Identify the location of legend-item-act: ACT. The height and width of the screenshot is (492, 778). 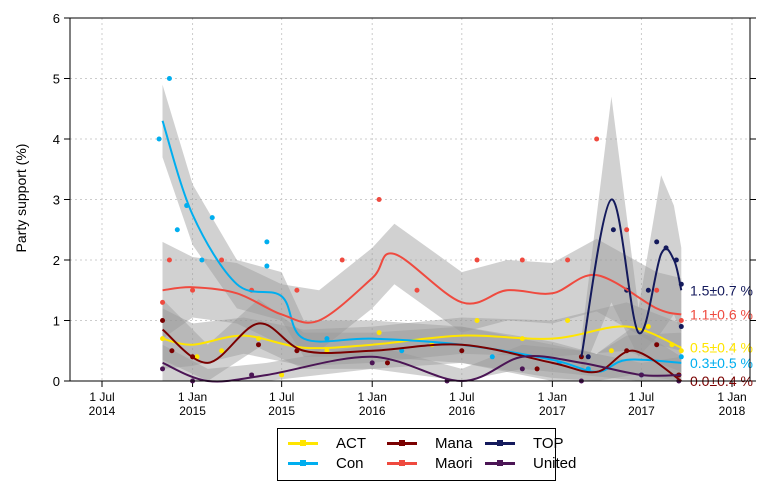
(327, 443).